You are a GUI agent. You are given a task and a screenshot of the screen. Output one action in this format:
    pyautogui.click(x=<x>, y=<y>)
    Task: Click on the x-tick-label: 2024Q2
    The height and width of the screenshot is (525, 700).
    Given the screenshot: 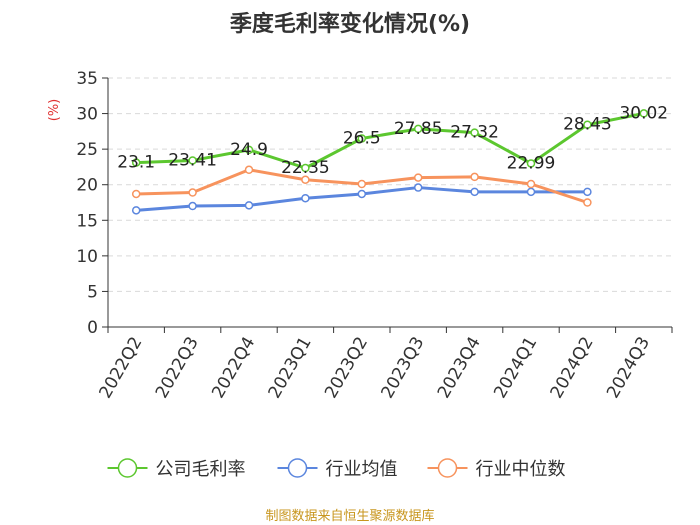 What is the action you would take?
    pyautogui.click(x=572, y=368)
    